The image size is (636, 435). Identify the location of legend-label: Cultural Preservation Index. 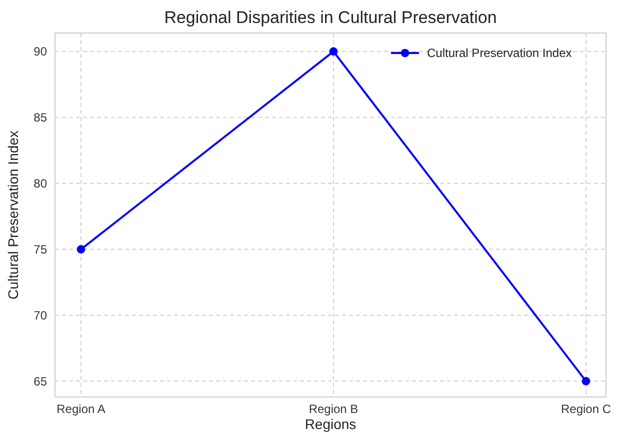
(499, 53).